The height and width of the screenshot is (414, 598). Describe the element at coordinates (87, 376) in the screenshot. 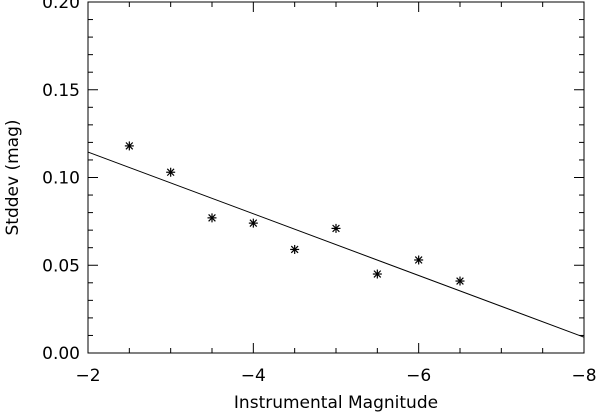

I see `x-tick-label: −2` at that location.